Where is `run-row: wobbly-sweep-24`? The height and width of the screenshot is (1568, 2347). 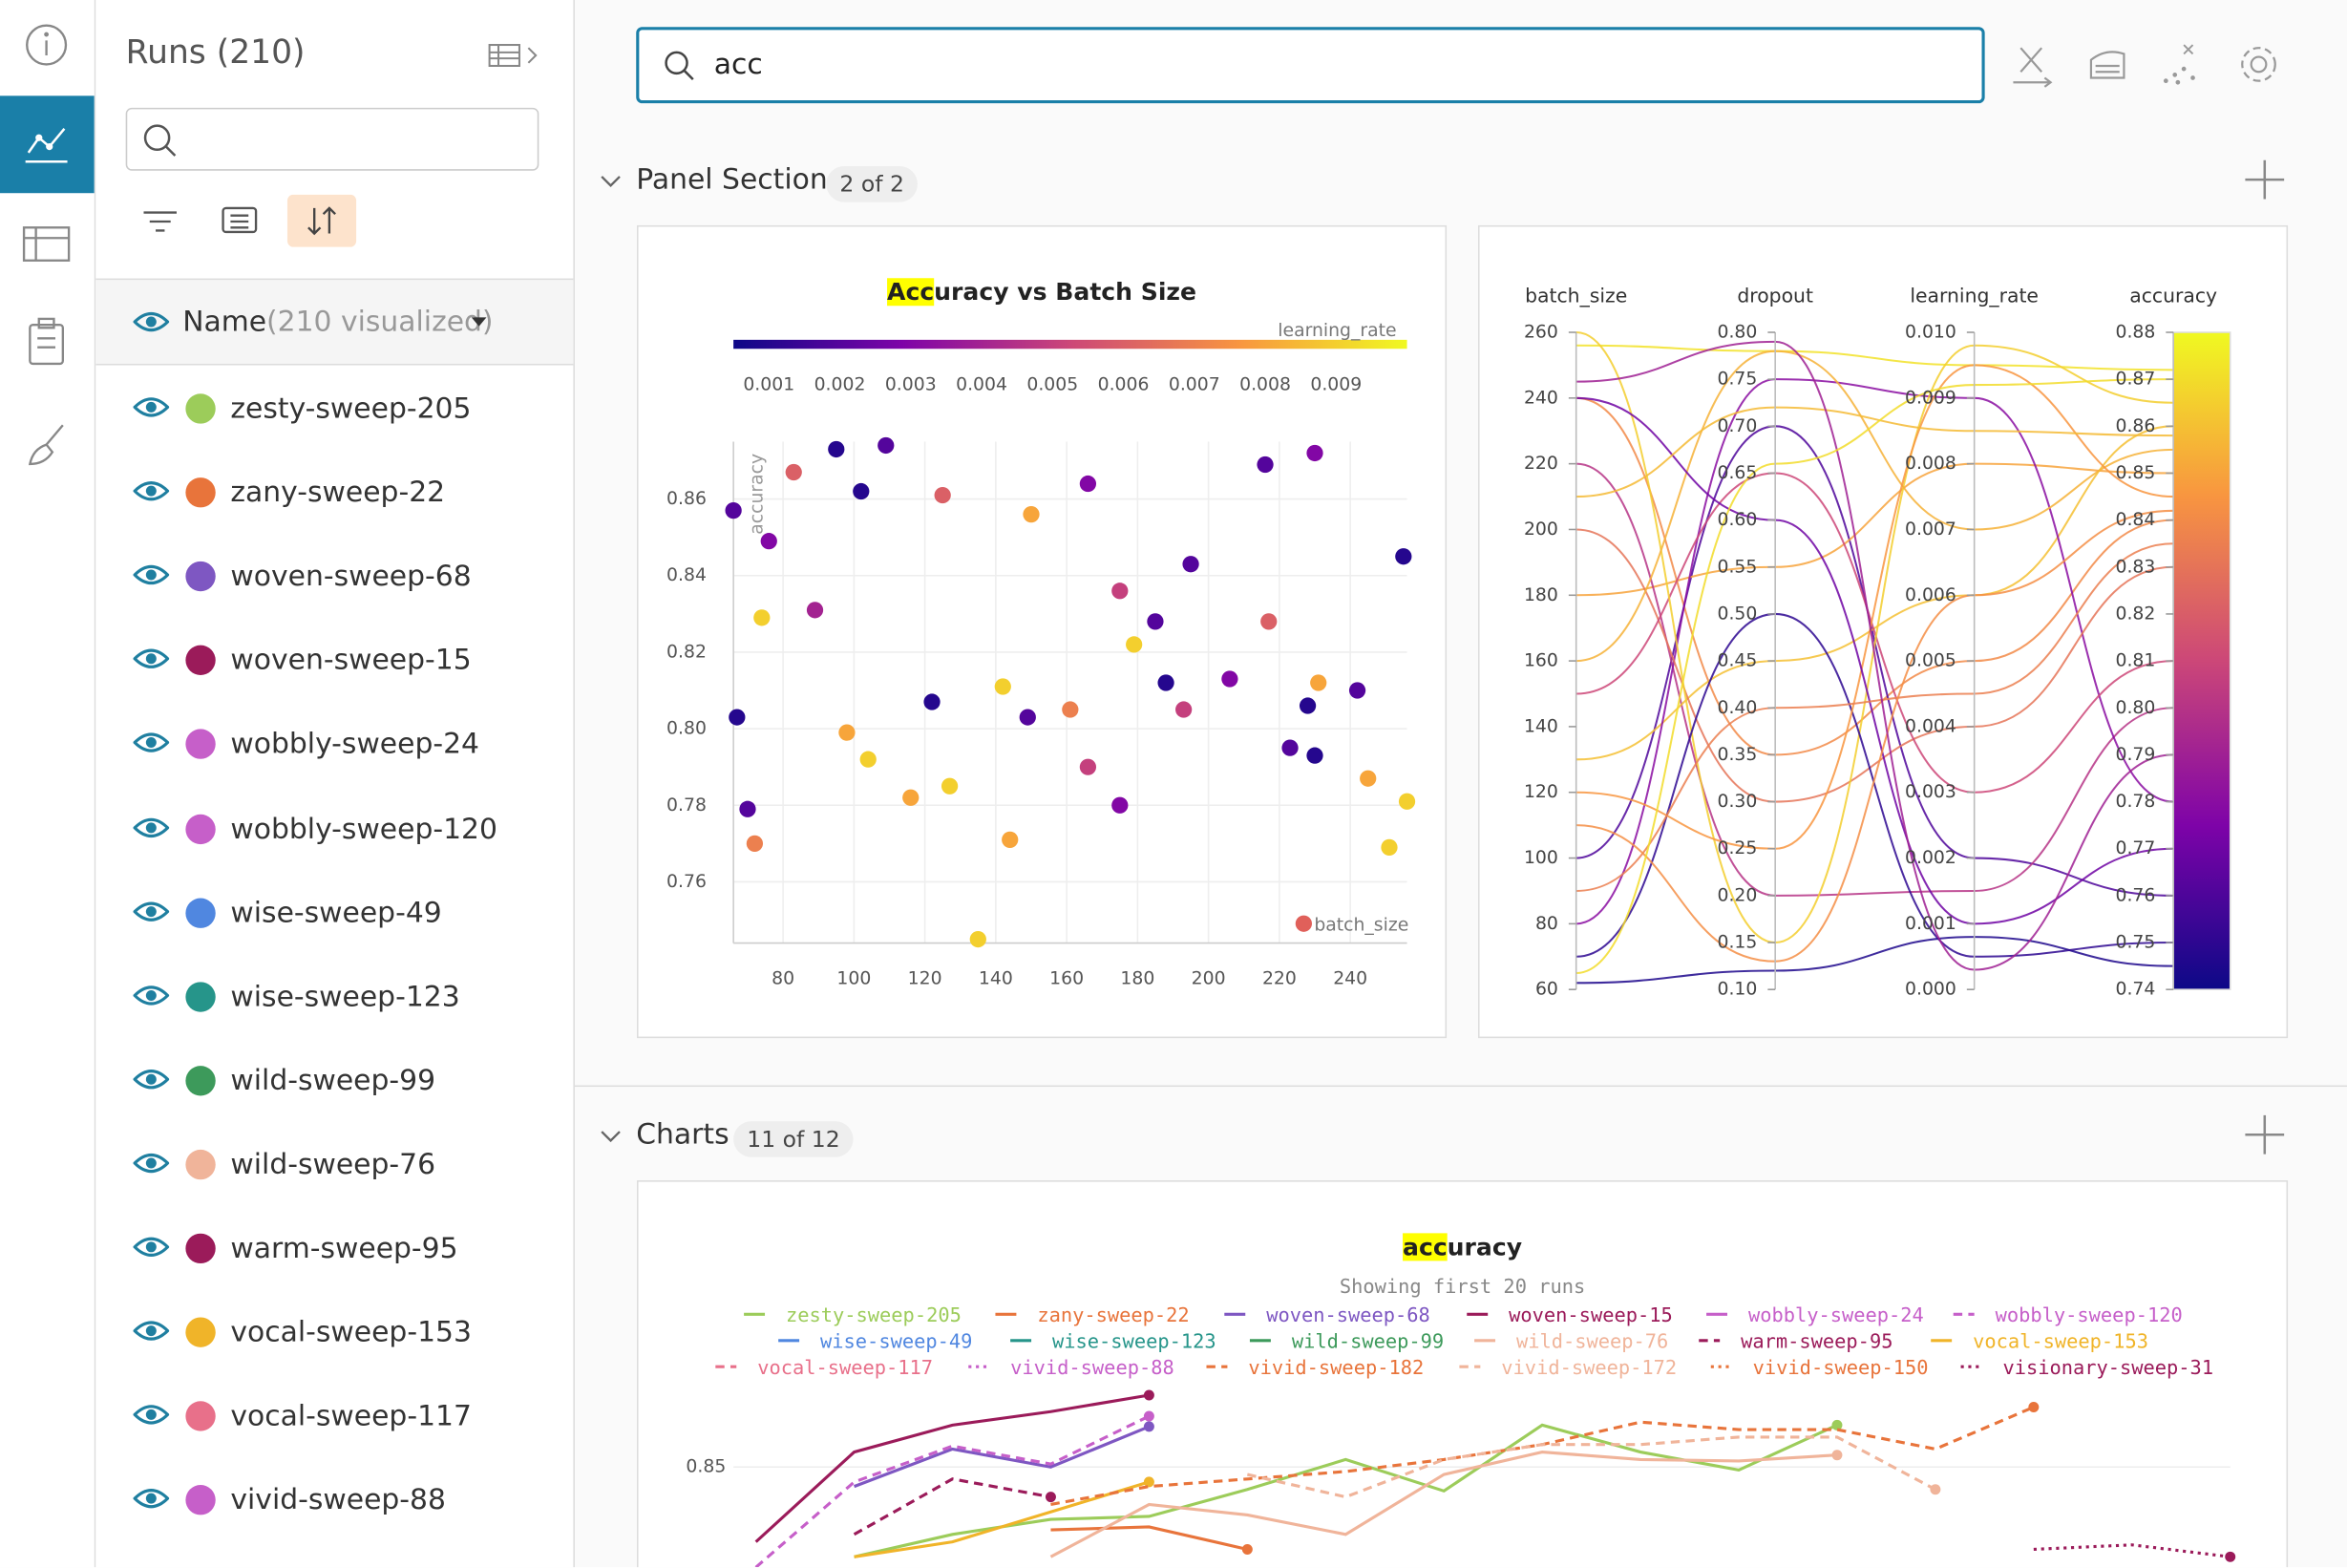
run-row: wobbly-sweep-24 is located at coordinates (334, 744).